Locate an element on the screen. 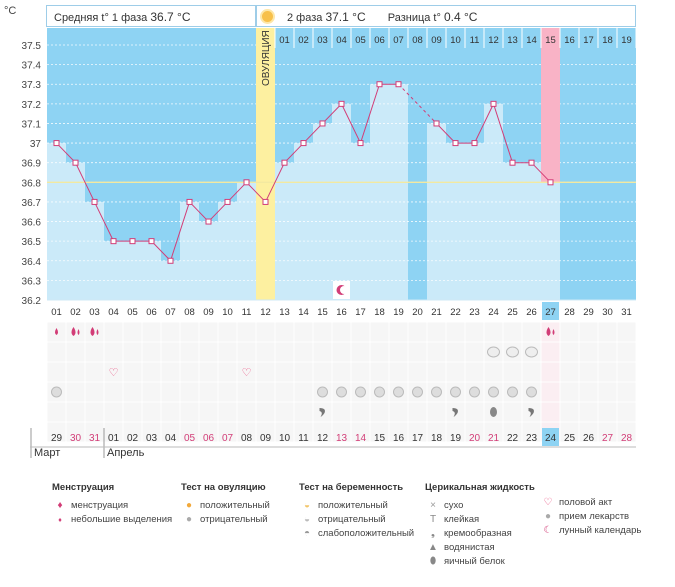  pill-icon: ● is located at coordinates (548, 516).